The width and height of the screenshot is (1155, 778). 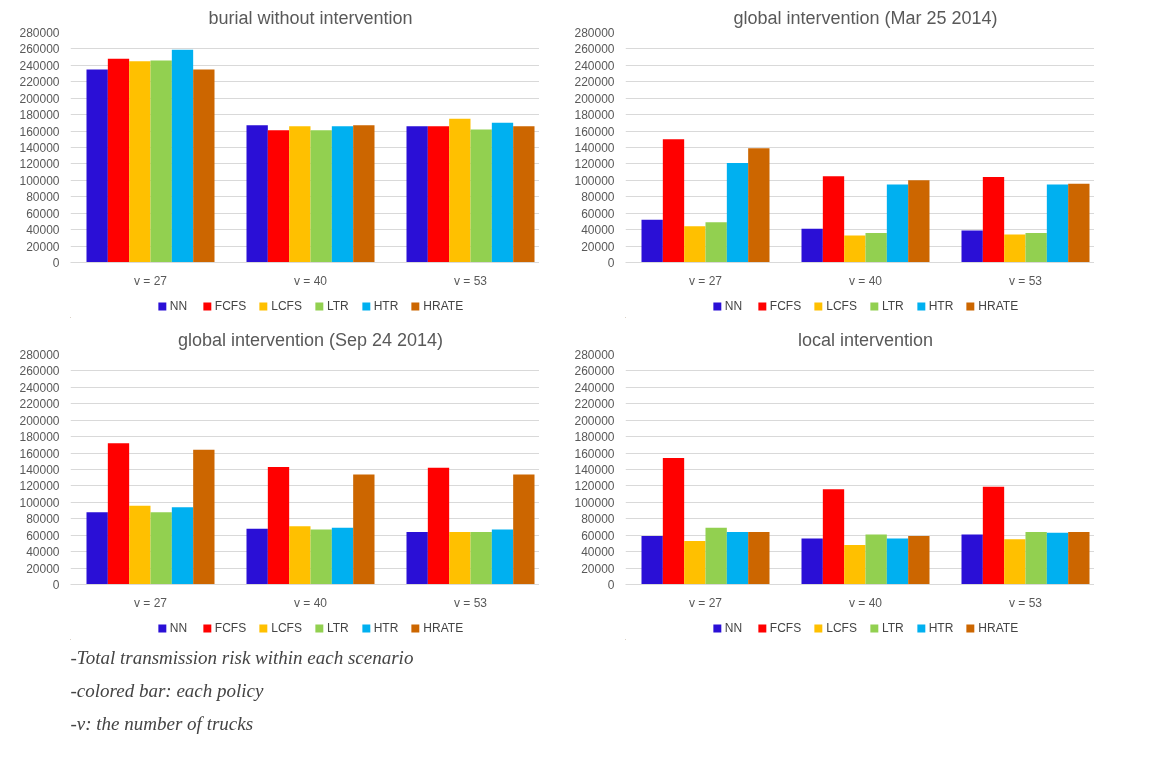 What do you see at coordinates (39, 470) in the screenshot?
I see `y-tick-label: 140000` at bounding box center [39, 470].